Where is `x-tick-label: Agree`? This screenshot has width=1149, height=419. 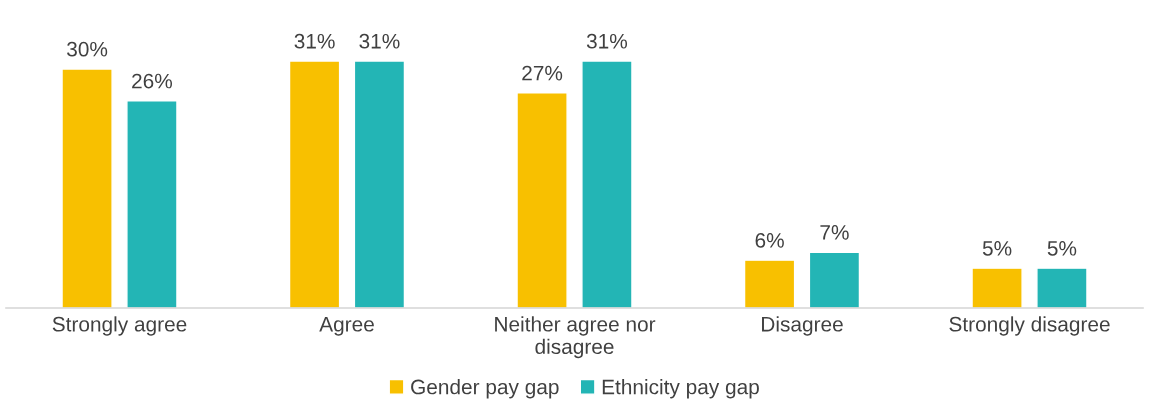
x-tick-label: Agree is located at coordinates (346, 326).